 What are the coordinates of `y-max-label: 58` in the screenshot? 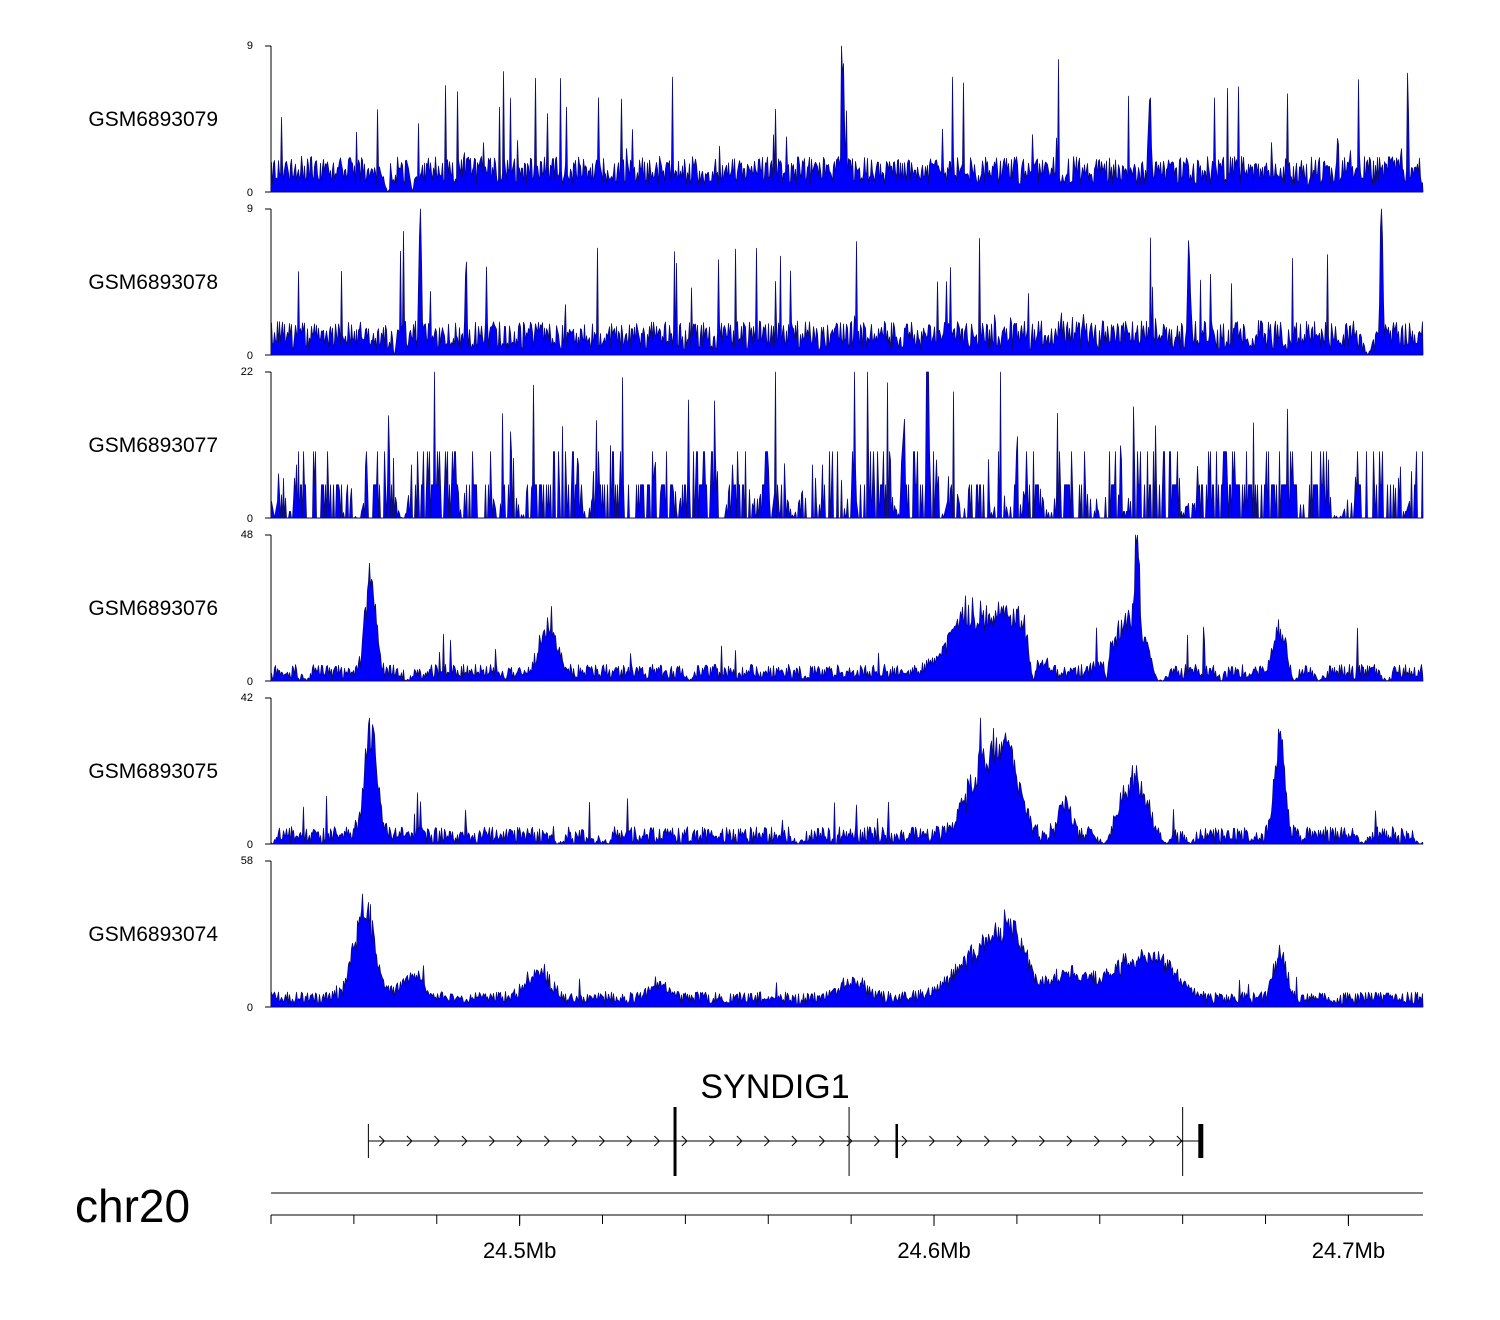 It's located at (247, 861).